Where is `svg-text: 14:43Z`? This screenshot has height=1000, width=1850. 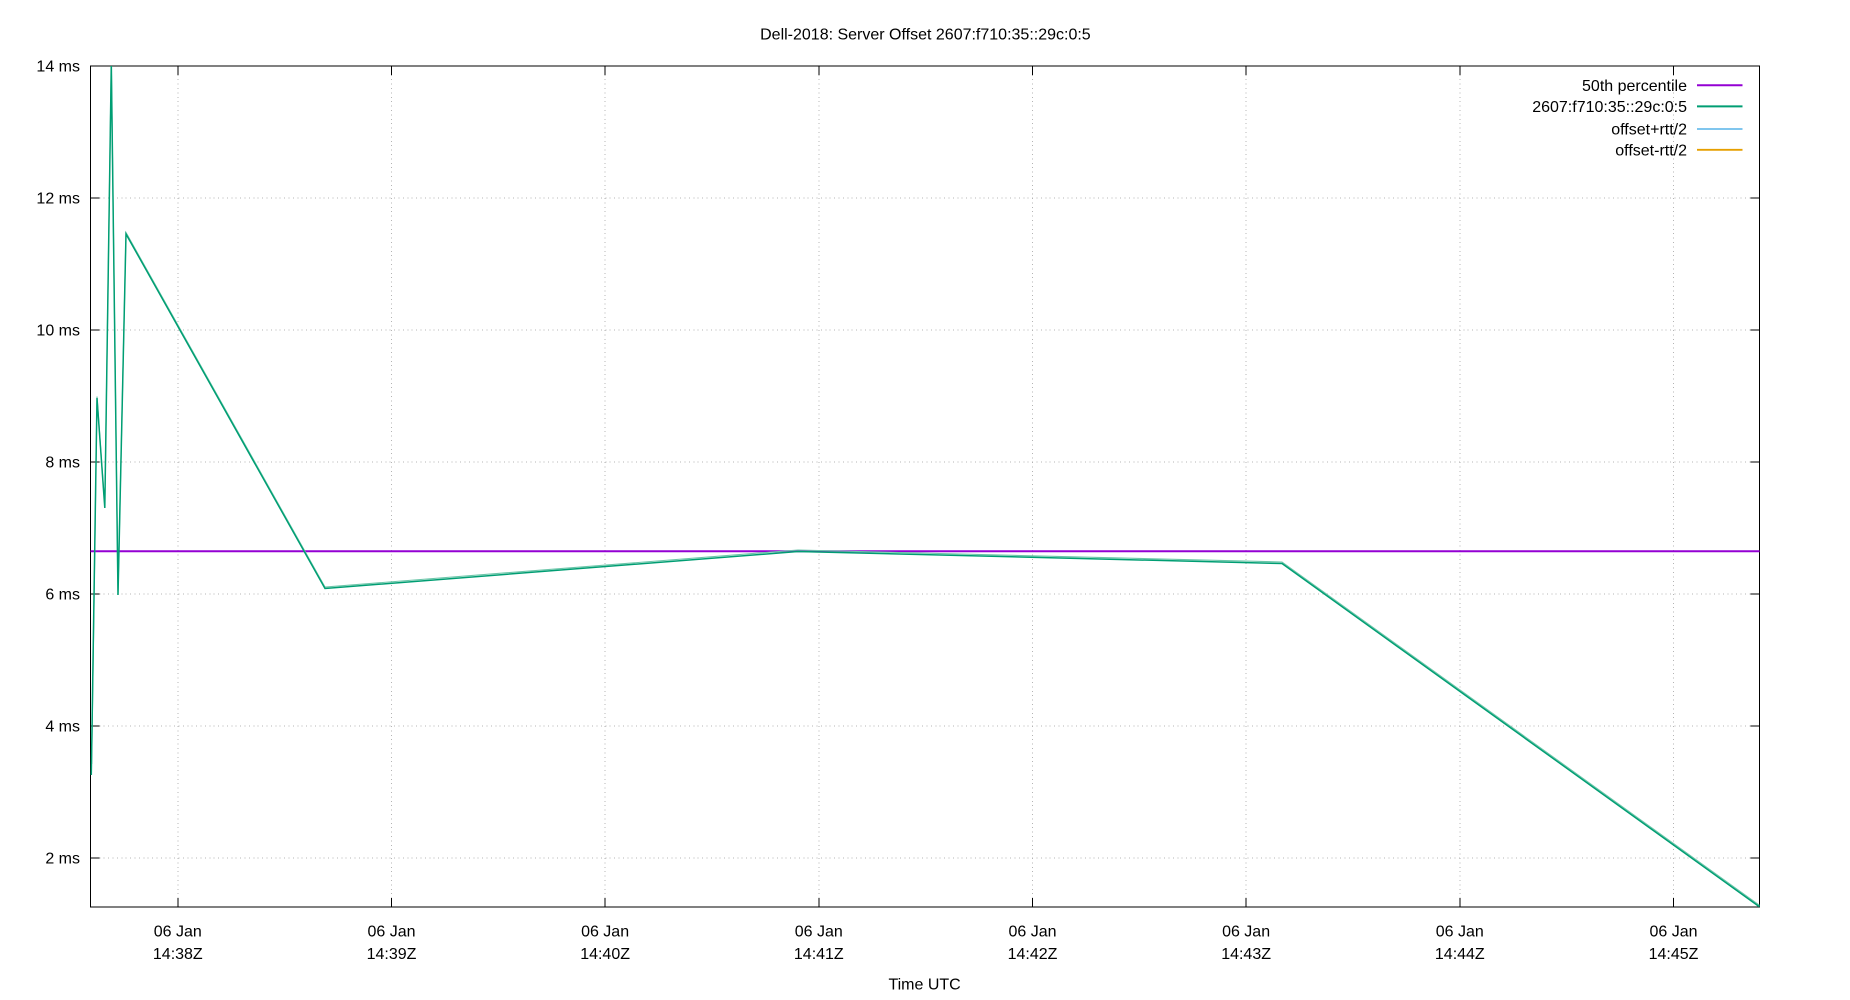
svg-text: 14:43Z is located at coordinates (1246, 954).